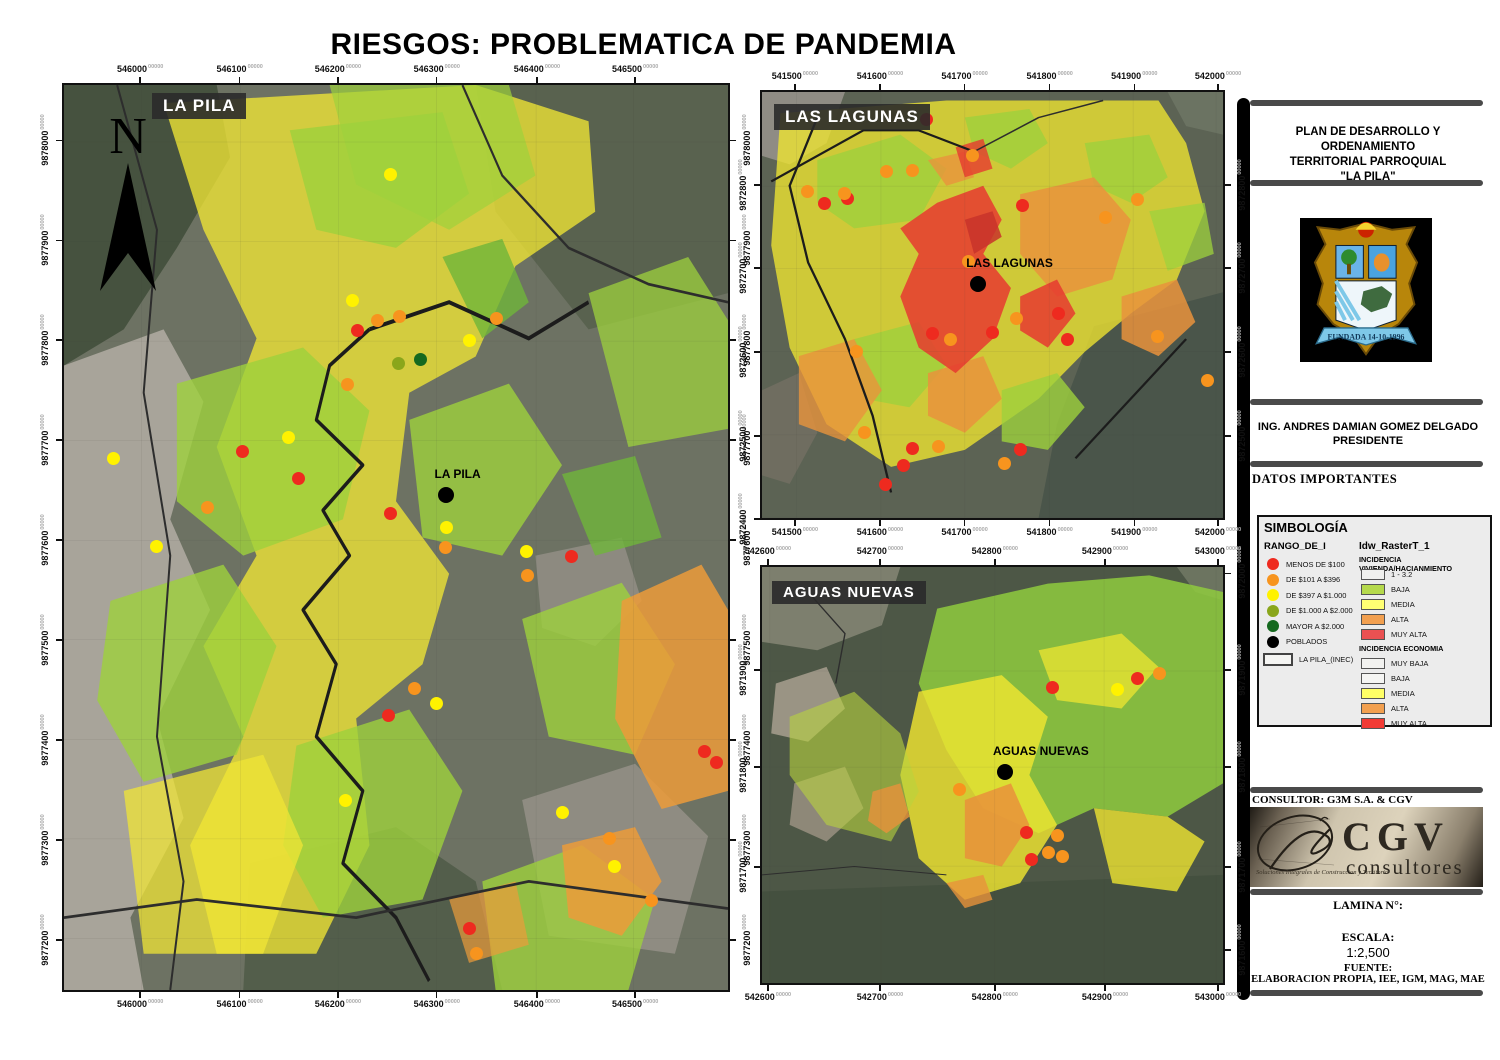  Describe the element at coordinates (1373, 678) in the screenshot. I see `legend-raster-swatch` at that location.